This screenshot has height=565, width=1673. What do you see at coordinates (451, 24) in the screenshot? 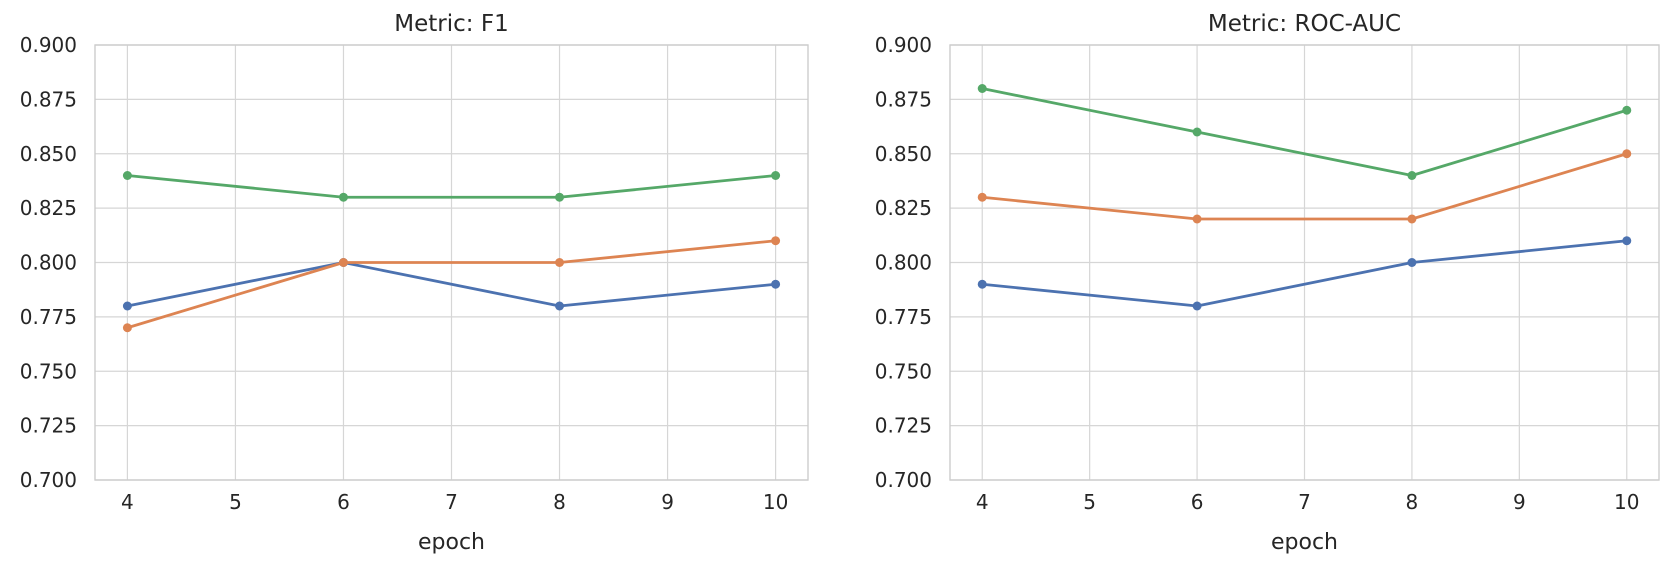
I see `chart-title: Metric: F1` at bounding box center [451, 24].